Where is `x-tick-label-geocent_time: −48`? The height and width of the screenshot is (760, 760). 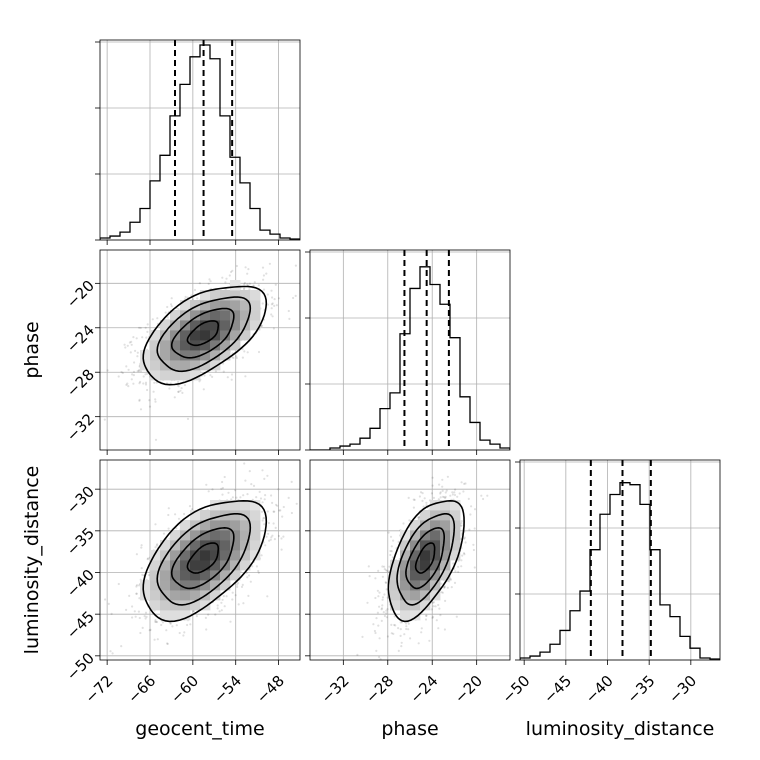 x-tick-label-geocent_time: −48 is located at coordinates (270, 689).